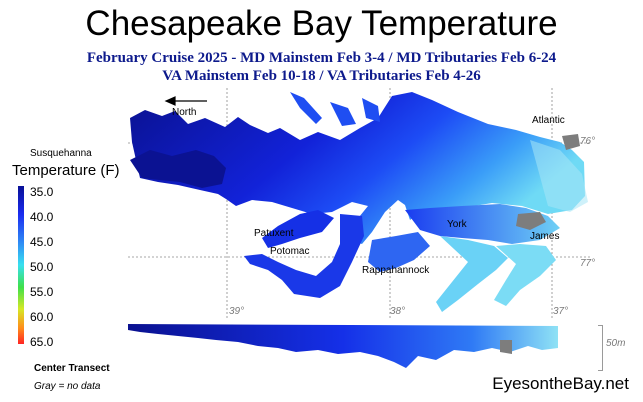 This screenshot has width=643, height=402. What do you see at coordinates (398, 311) in the screenshot?
I see `gridline-label-38: 38°` at bounding box center [398, 311].